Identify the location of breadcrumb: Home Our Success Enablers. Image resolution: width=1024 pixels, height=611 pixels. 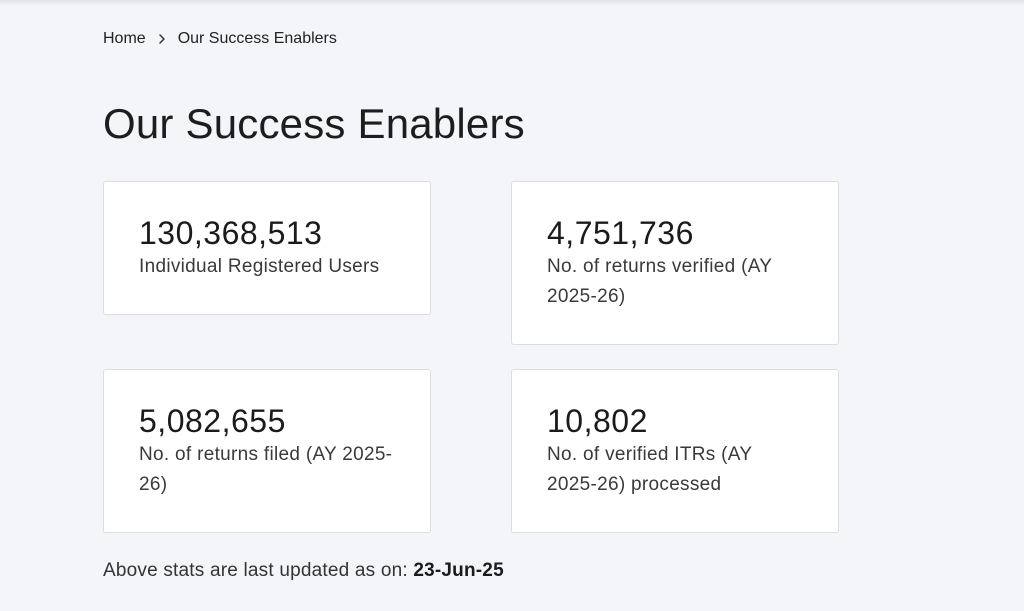
(220, 39).